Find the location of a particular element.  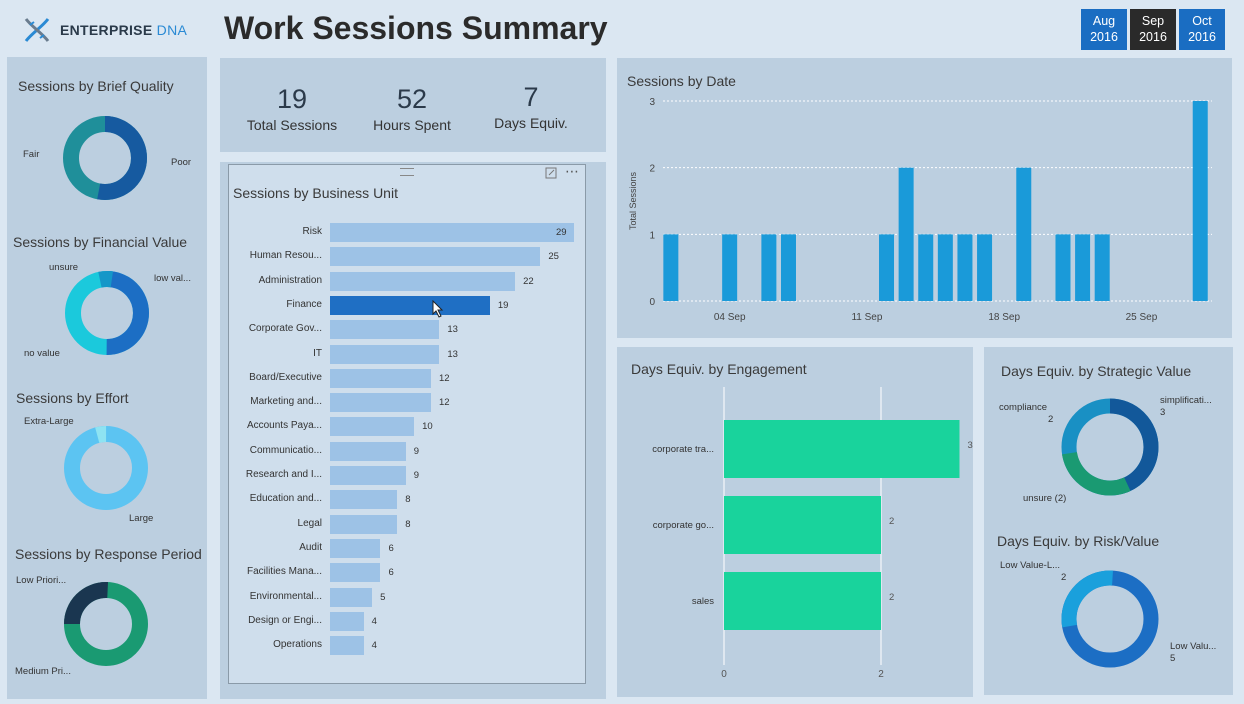

month-button-aug: Aug 2016 is located at coordinates (1104, 29).